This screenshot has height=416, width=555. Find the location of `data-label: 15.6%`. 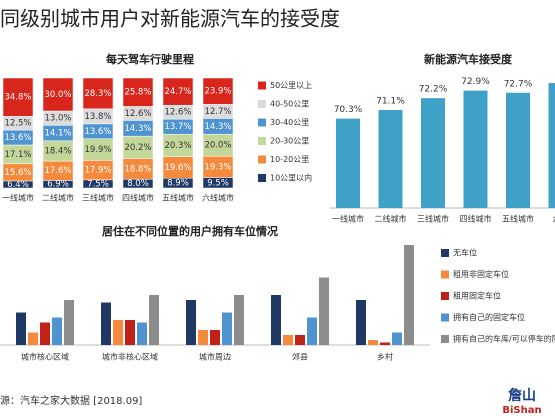

data-label: 15.6% is located at coordinates (17, 173).